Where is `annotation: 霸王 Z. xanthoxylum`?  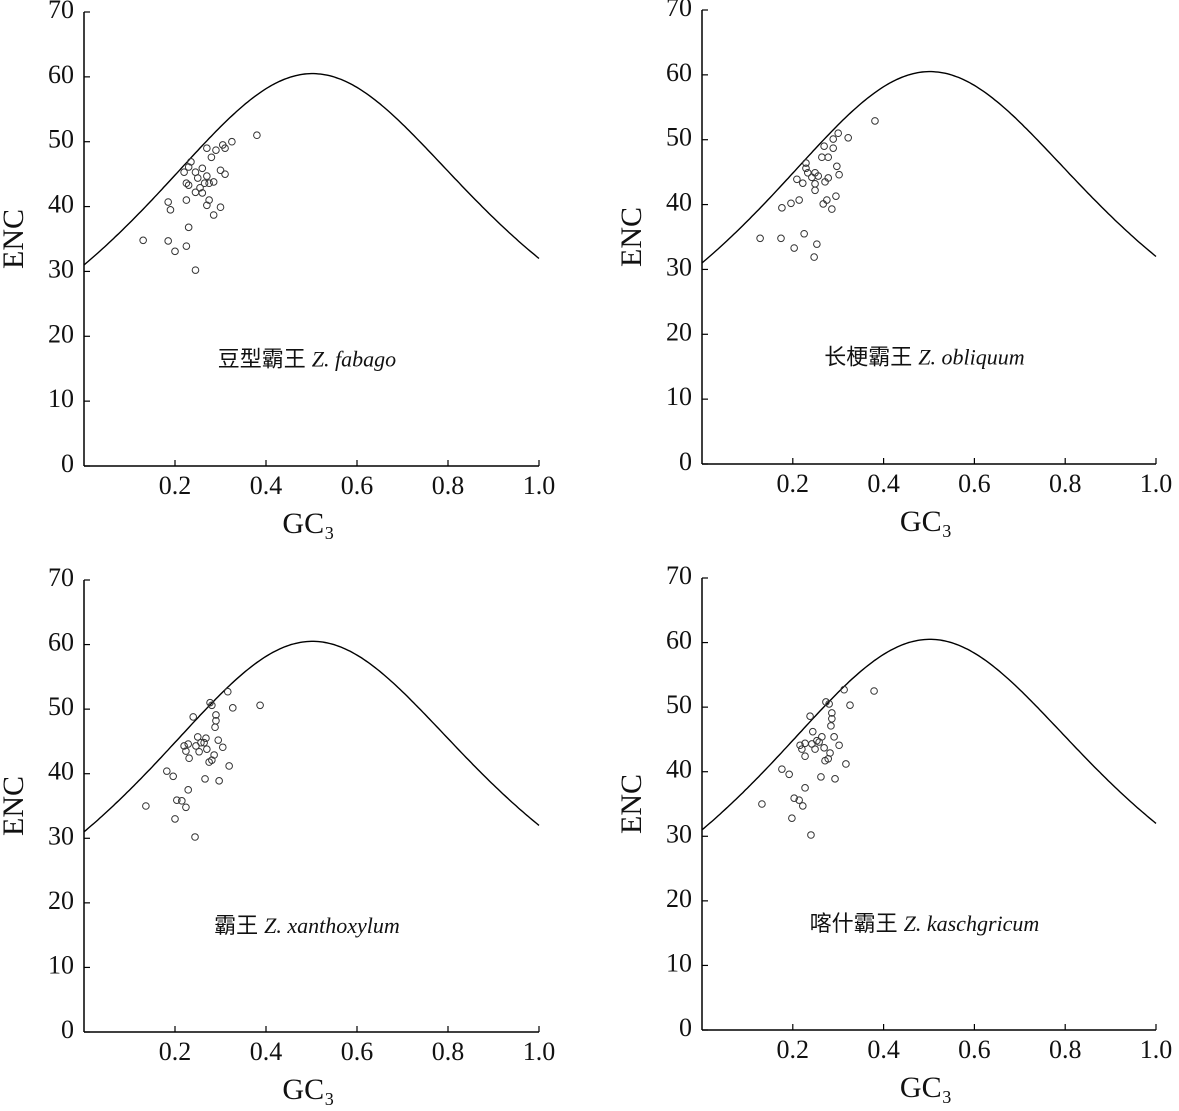
annotation: 霸王 Z. xanthoxylum is located at coordinates (307, 925).